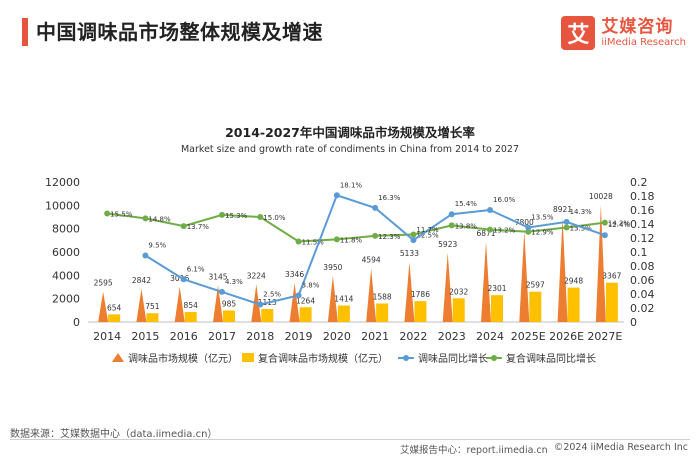 The width and height of the screenshot is (700, 456). What do you see at coordinates (642, 280) in the screenshot?
I see `y-right-tick-label: 0.06` at bounding box center [642, 280].